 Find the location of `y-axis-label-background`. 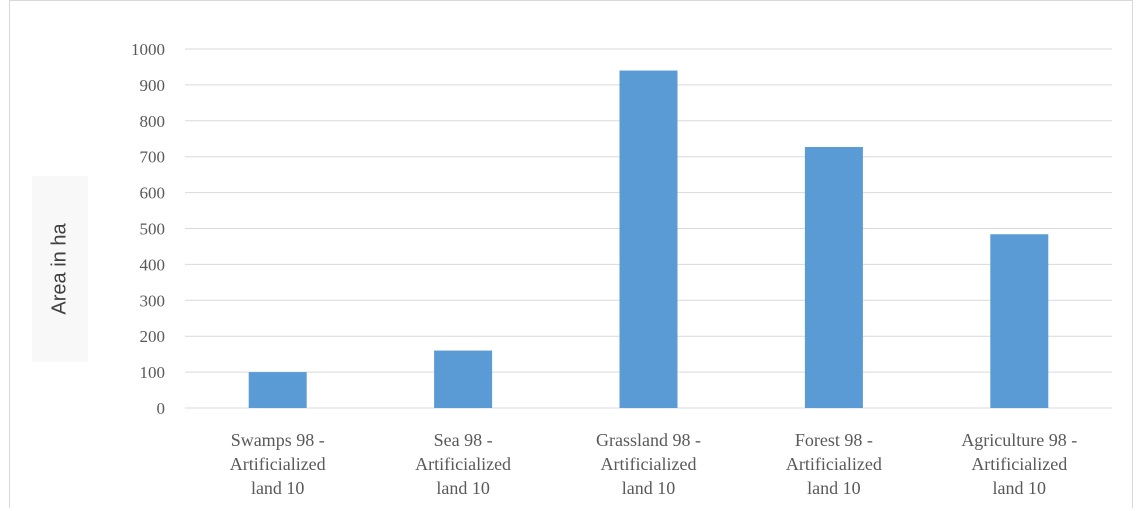

y-axis-label-background is located at coordinates (60, 269).